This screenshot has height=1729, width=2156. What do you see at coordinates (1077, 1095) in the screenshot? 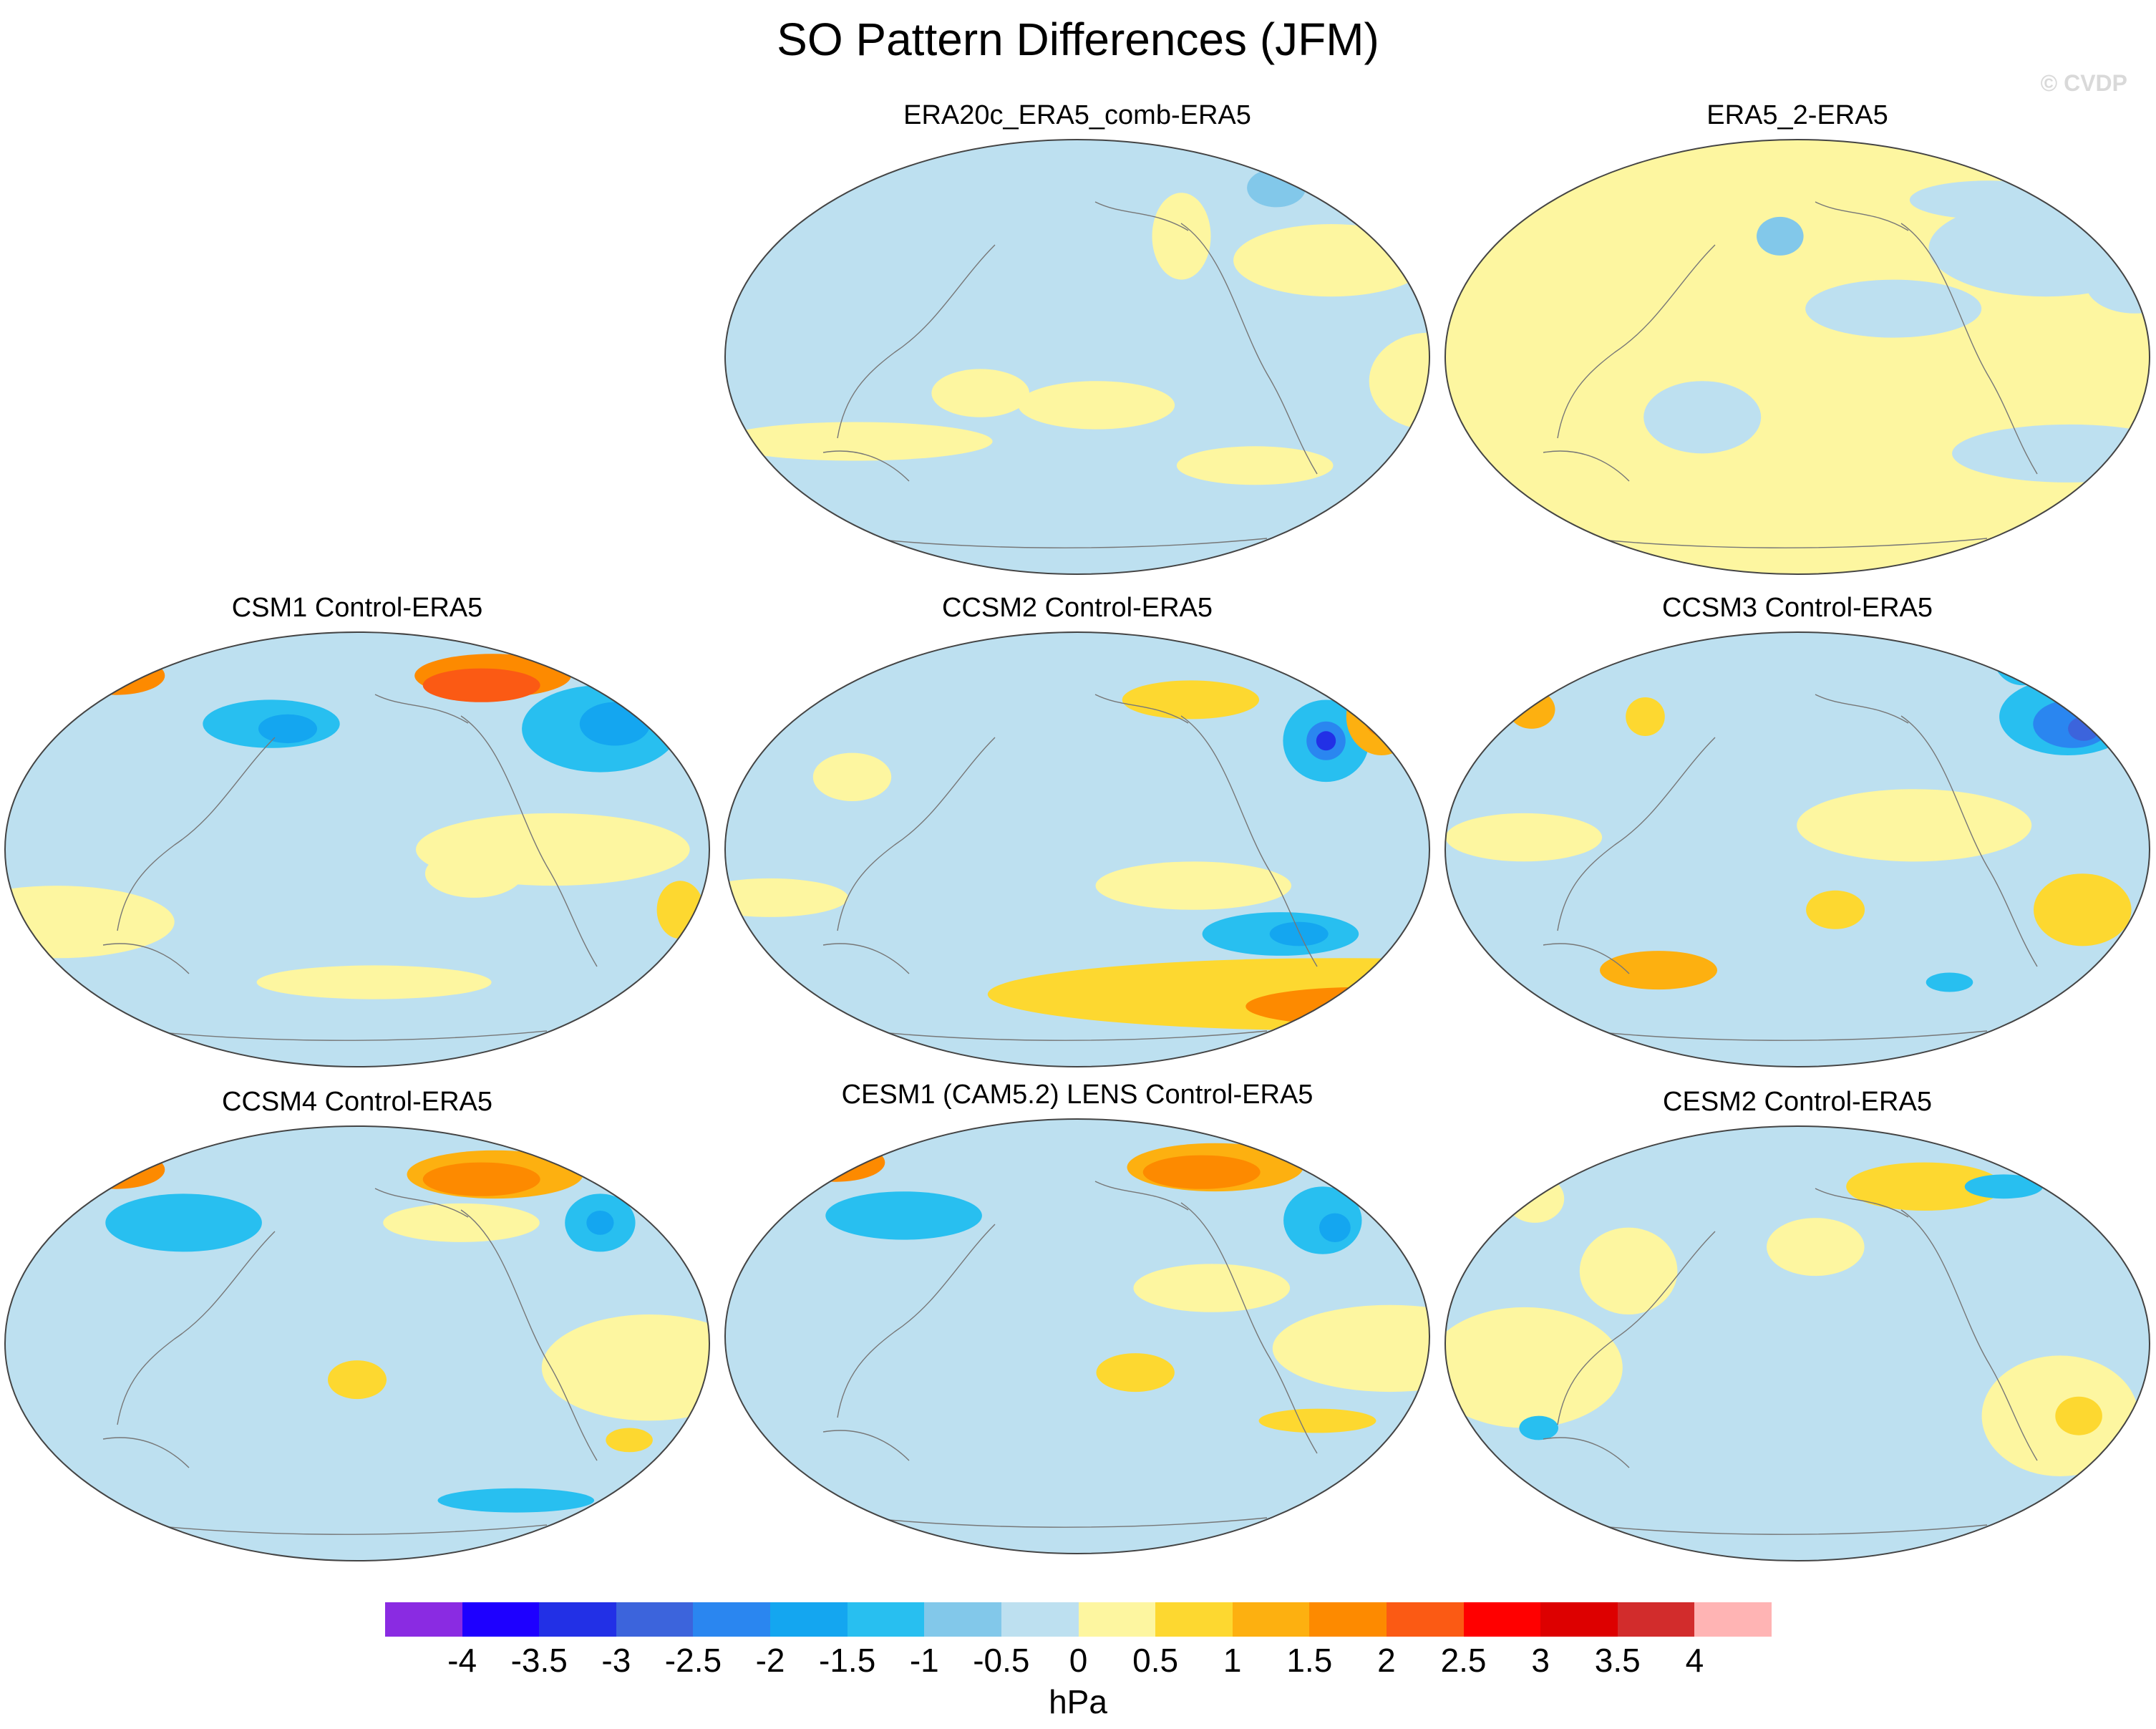
I see `panel-title: CESM1 (CAM5.2) LENS Control-ERA5` at bounding box center [1077, 1095].